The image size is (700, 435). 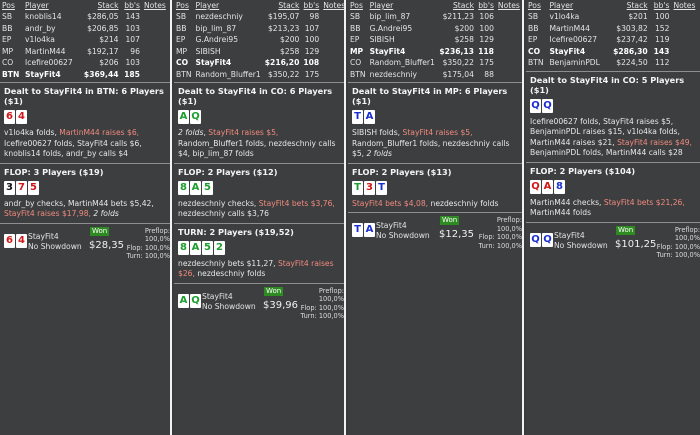 I want to click on player-name: Random_Bluffer1, so click(x=402, y=62).